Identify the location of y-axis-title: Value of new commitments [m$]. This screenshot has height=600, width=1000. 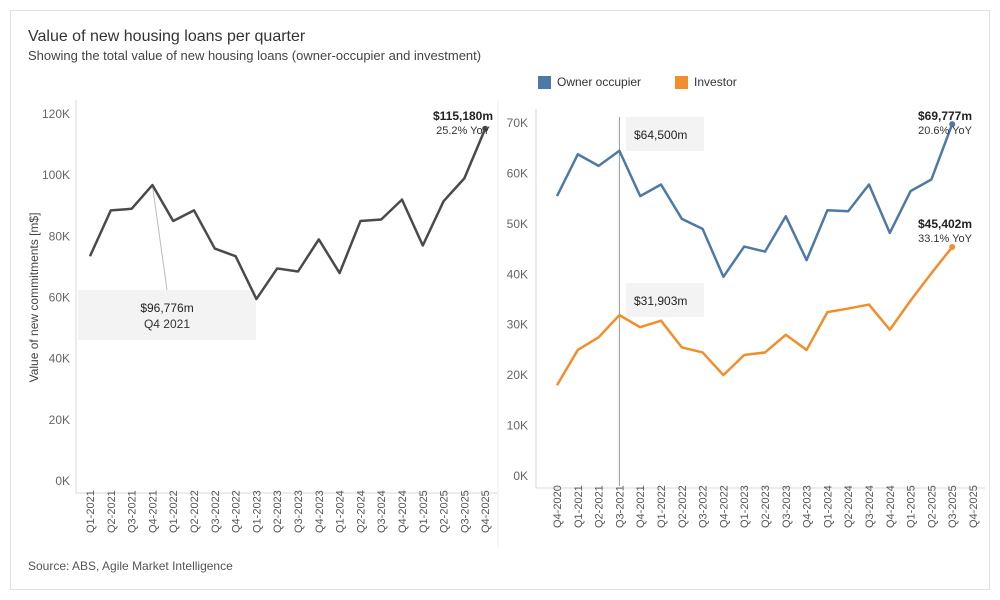
(34, 298).